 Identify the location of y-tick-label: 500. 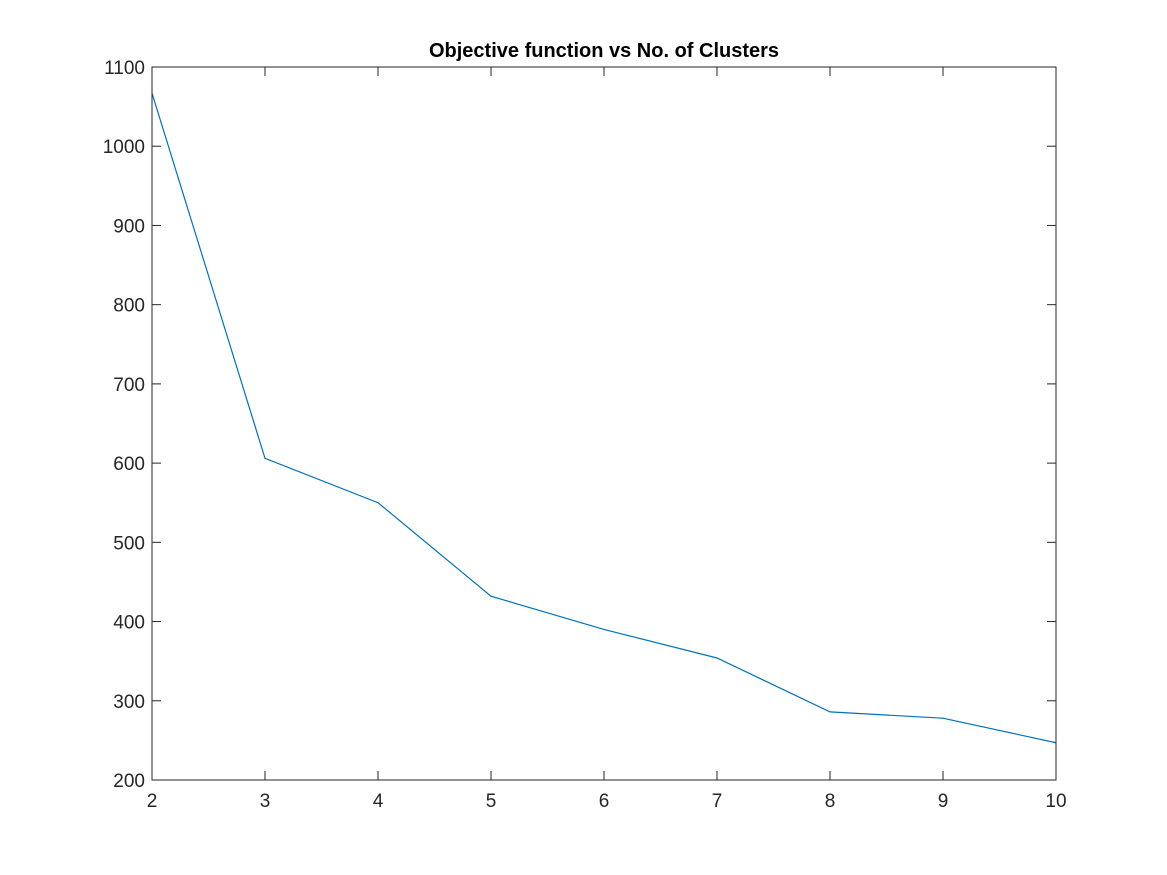
(129, 543).